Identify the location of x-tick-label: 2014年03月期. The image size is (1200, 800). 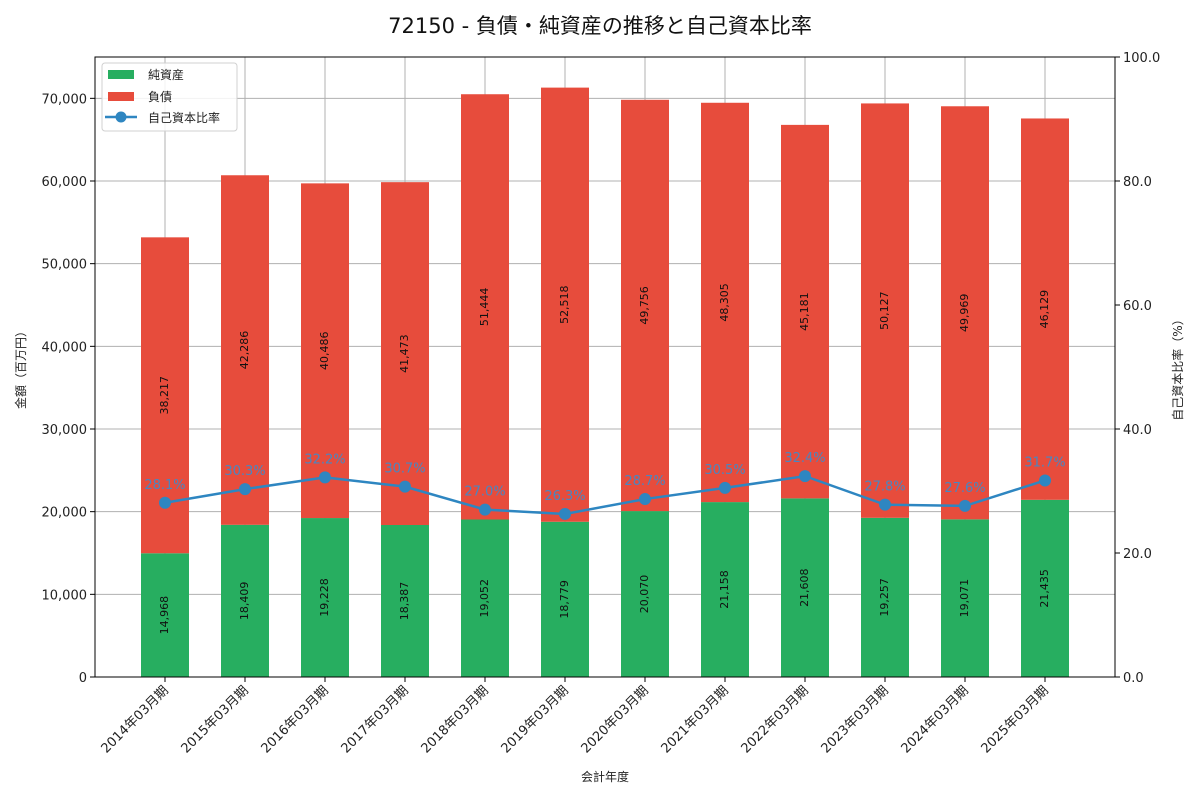
(135, 719).